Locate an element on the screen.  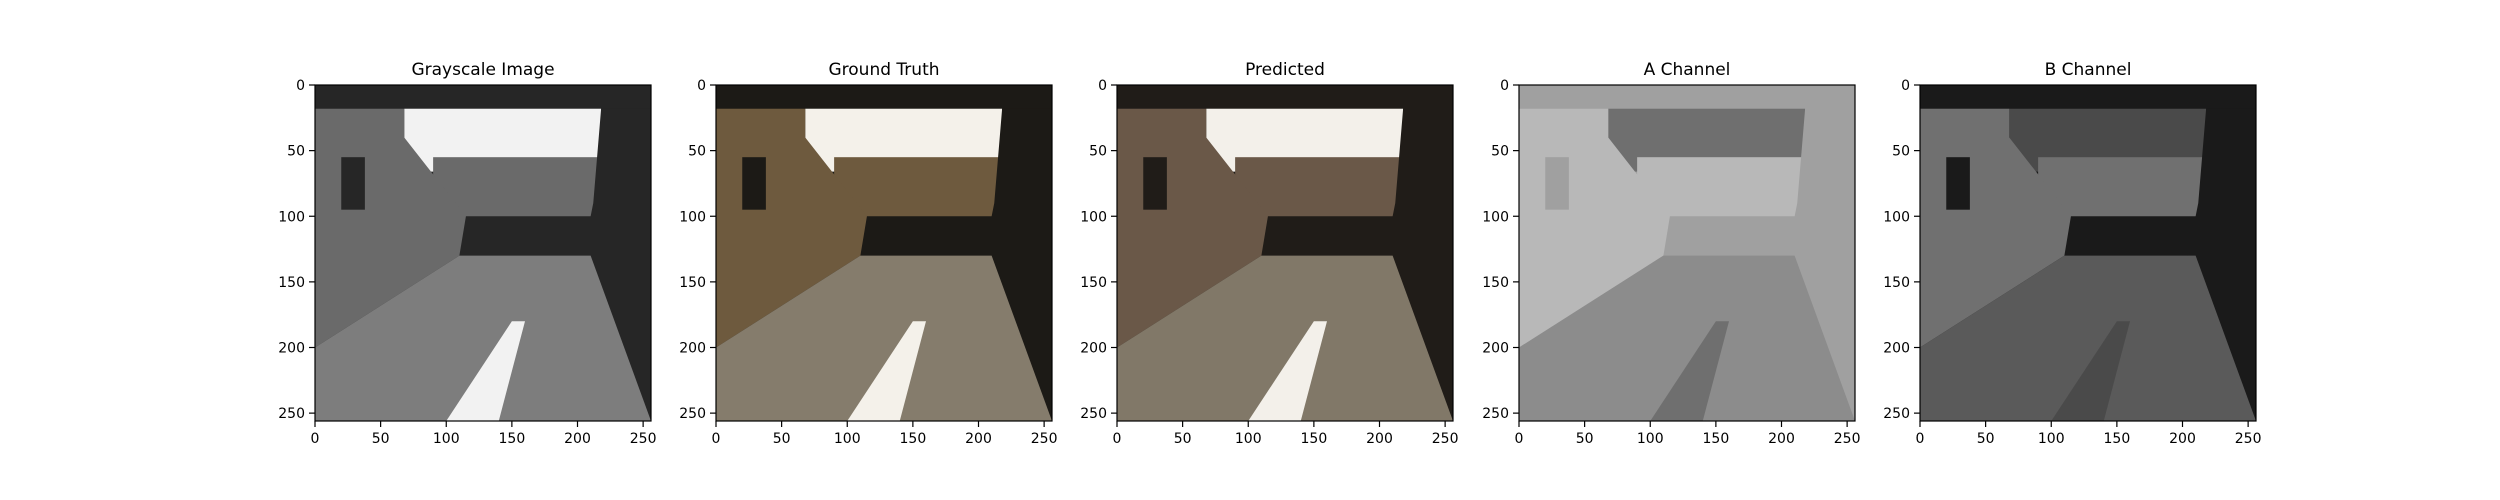
panel-4: A Channel 0 50 100 150 200 250 0 50 100 150 200 250 is located at coordinates (1671, 253).